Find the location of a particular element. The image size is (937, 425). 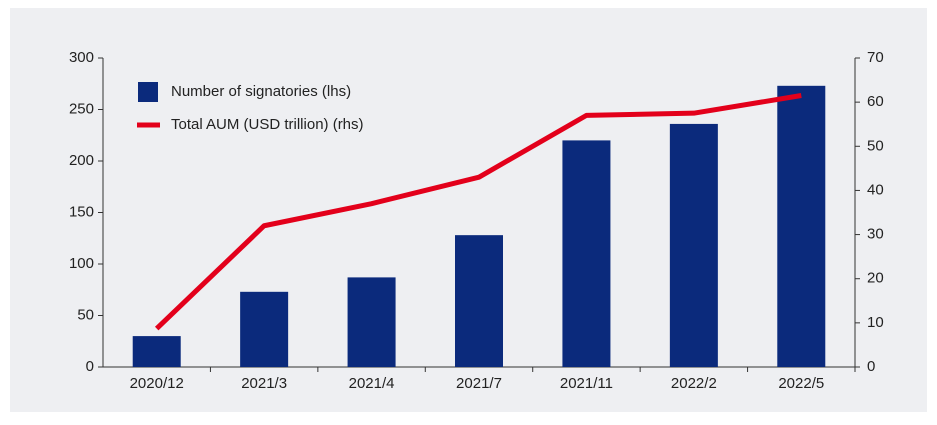

y-tick-label: 100 is located at coordinates (81, 263).